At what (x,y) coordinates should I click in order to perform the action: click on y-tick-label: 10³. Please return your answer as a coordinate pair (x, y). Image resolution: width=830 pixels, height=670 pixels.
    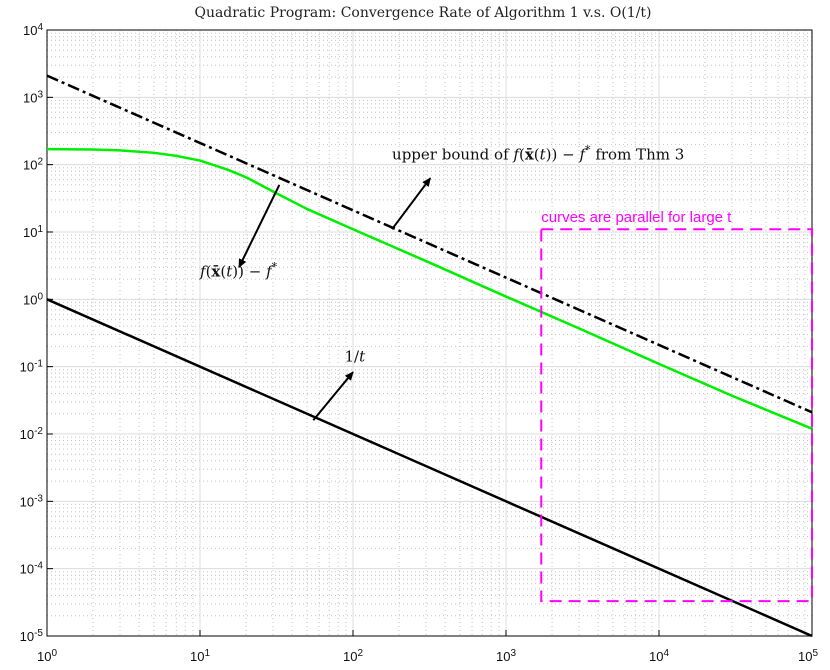
    Looking at the image, I should click on (33, 97).